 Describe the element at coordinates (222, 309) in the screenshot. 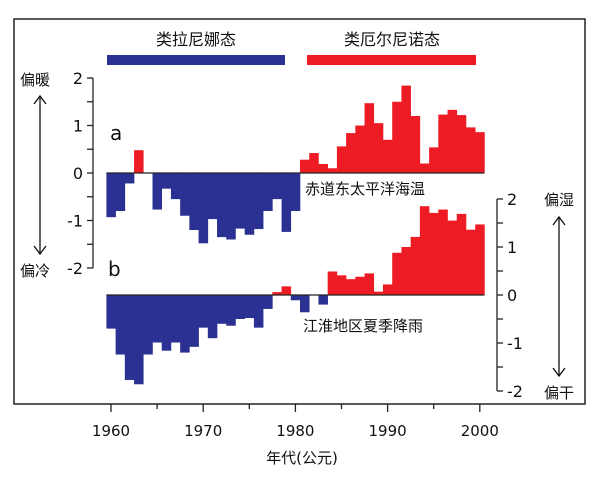

I see `bar-b-1972` at that location.